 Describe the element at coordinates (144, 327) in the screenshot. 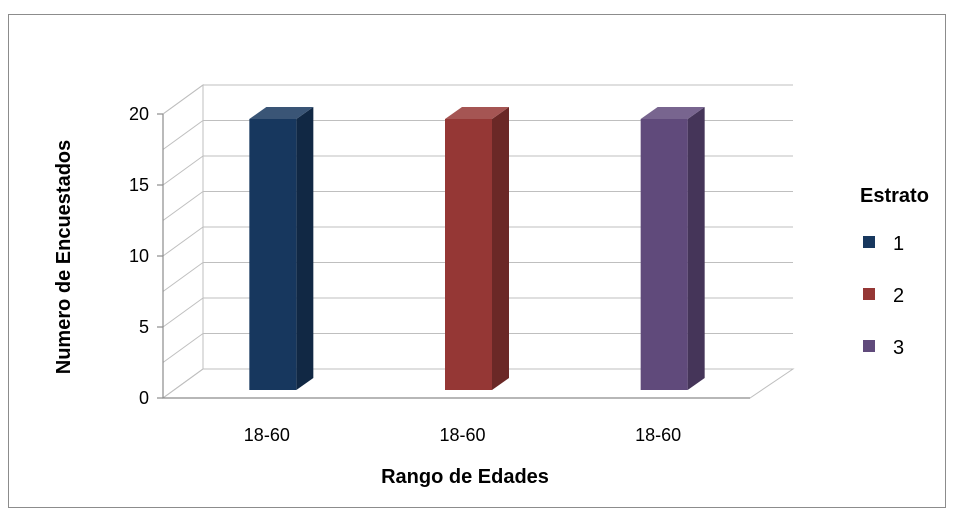

I see `y-tick-label: 5` at that location.